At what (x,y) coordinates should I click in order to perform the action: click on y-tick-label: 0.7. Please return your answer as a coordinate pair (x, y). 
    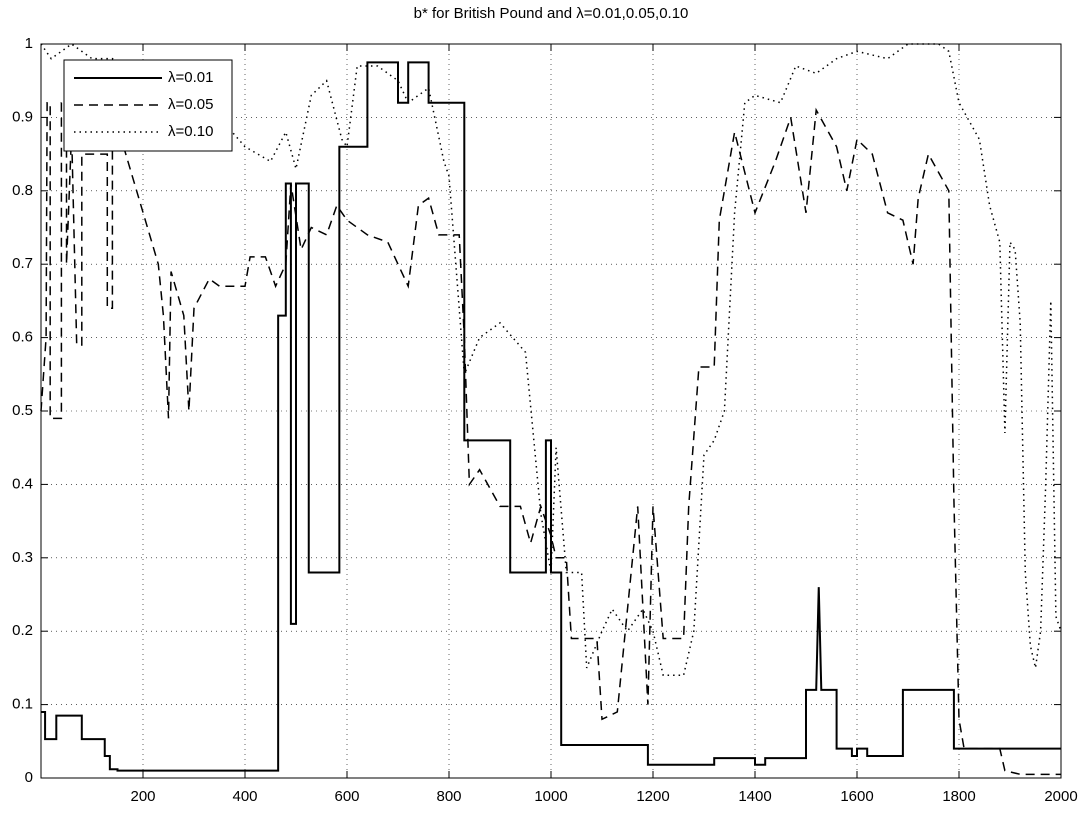
    Looking at the image, I should click on (22, 263).